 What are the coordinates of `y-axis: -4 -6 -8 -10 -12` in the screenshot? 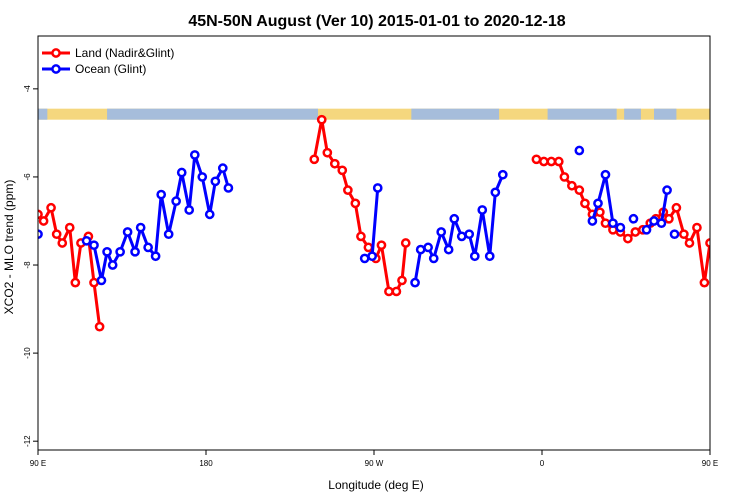 It's located at (30, 266).